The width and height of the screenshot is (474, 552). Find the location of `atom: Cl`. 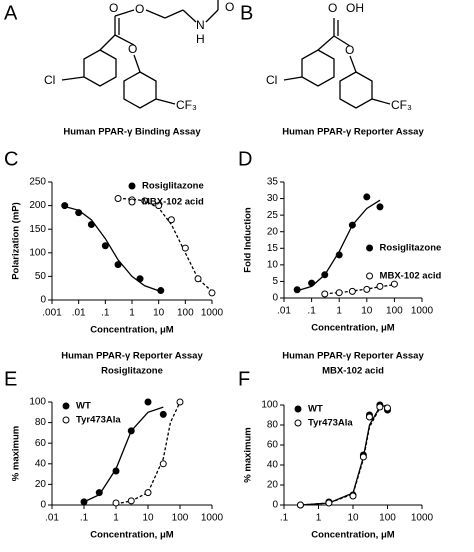

atom: Cl is located at coordinates (271, 80).